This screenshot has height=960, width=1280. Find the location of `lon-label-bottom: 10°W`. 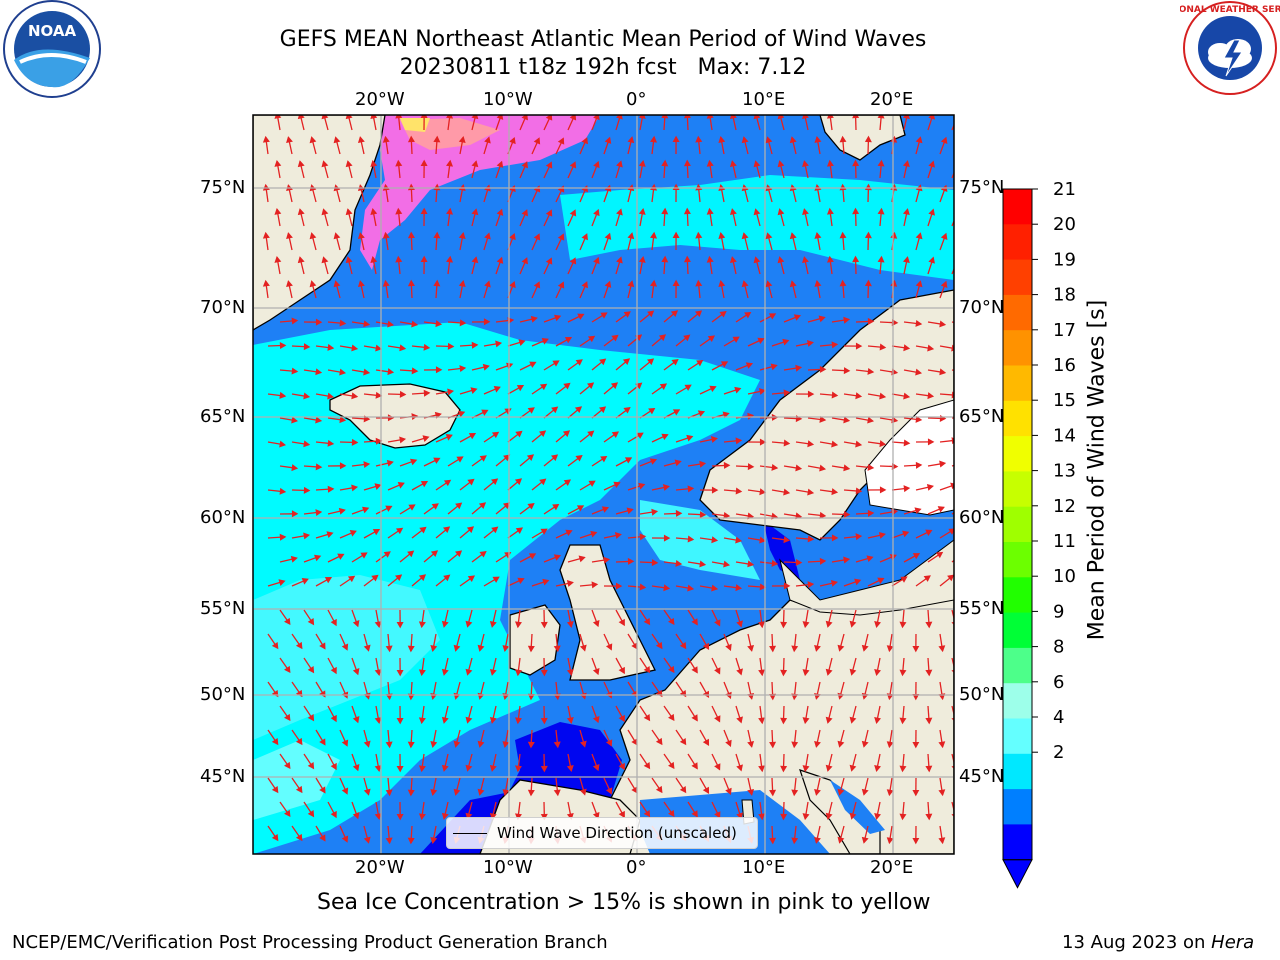

lon-label-bottom: 10°W is located at coordinates (508, 867).